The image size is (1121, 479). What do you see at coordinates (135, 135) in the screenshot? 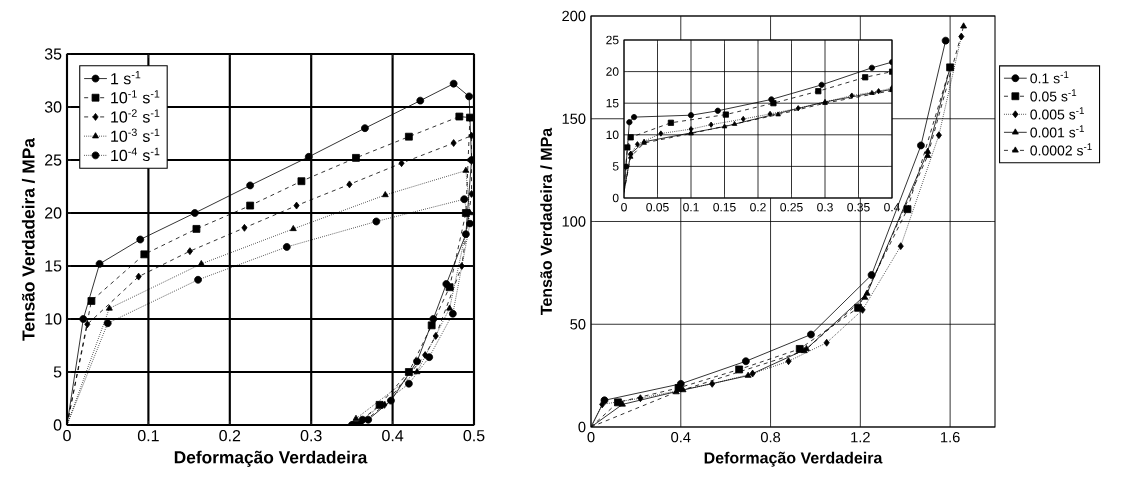
I see `legend-label: 10$^{-3}$ s$^{-1}$` at bounding box center [135, 135].